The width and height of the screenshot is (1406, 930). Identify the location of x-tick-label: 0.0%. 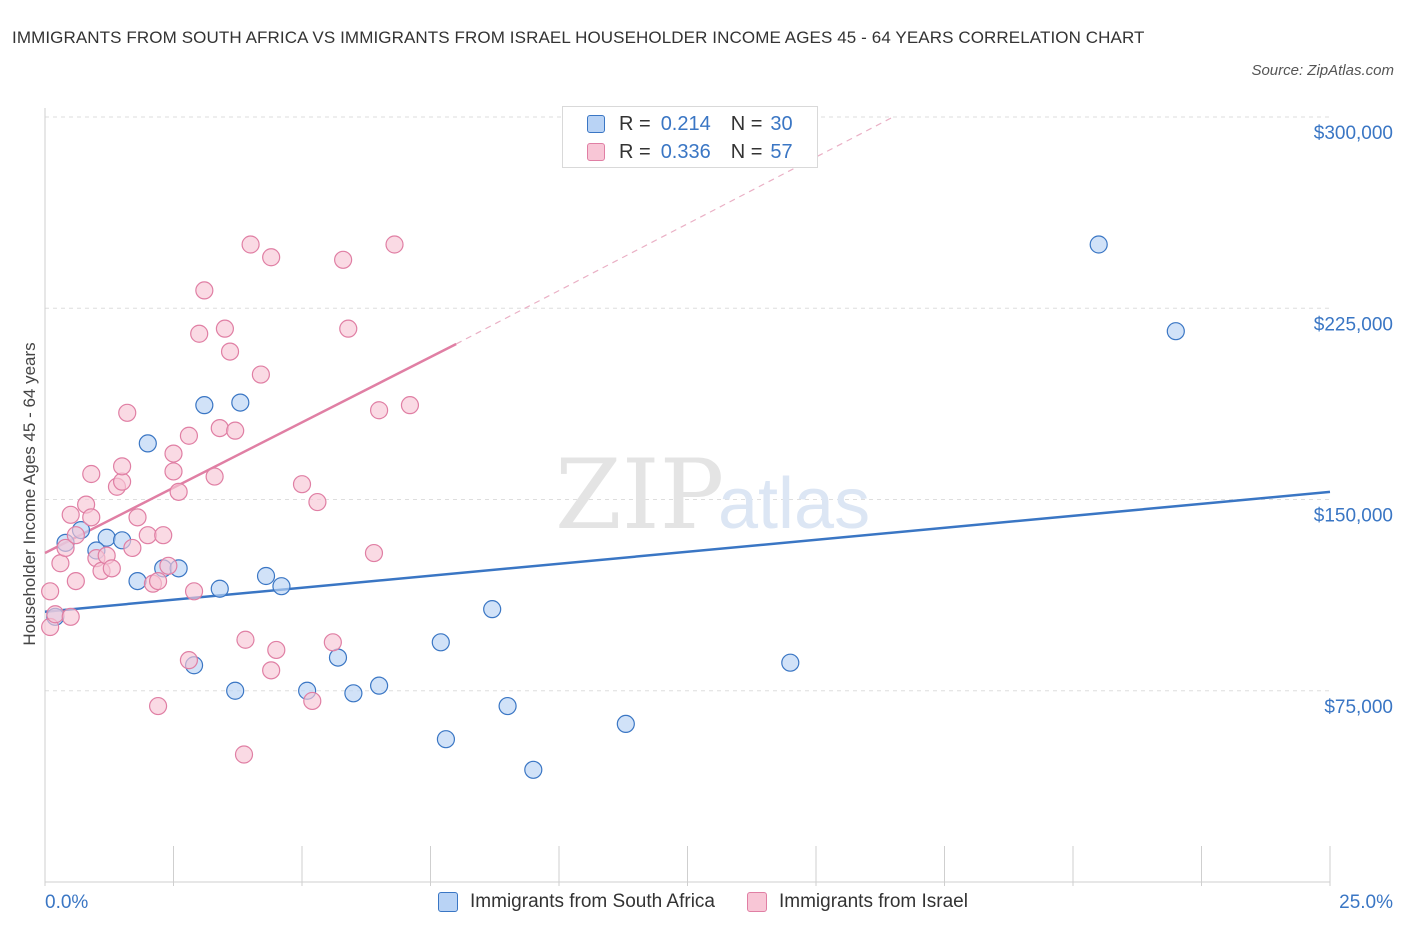
(66, 902).